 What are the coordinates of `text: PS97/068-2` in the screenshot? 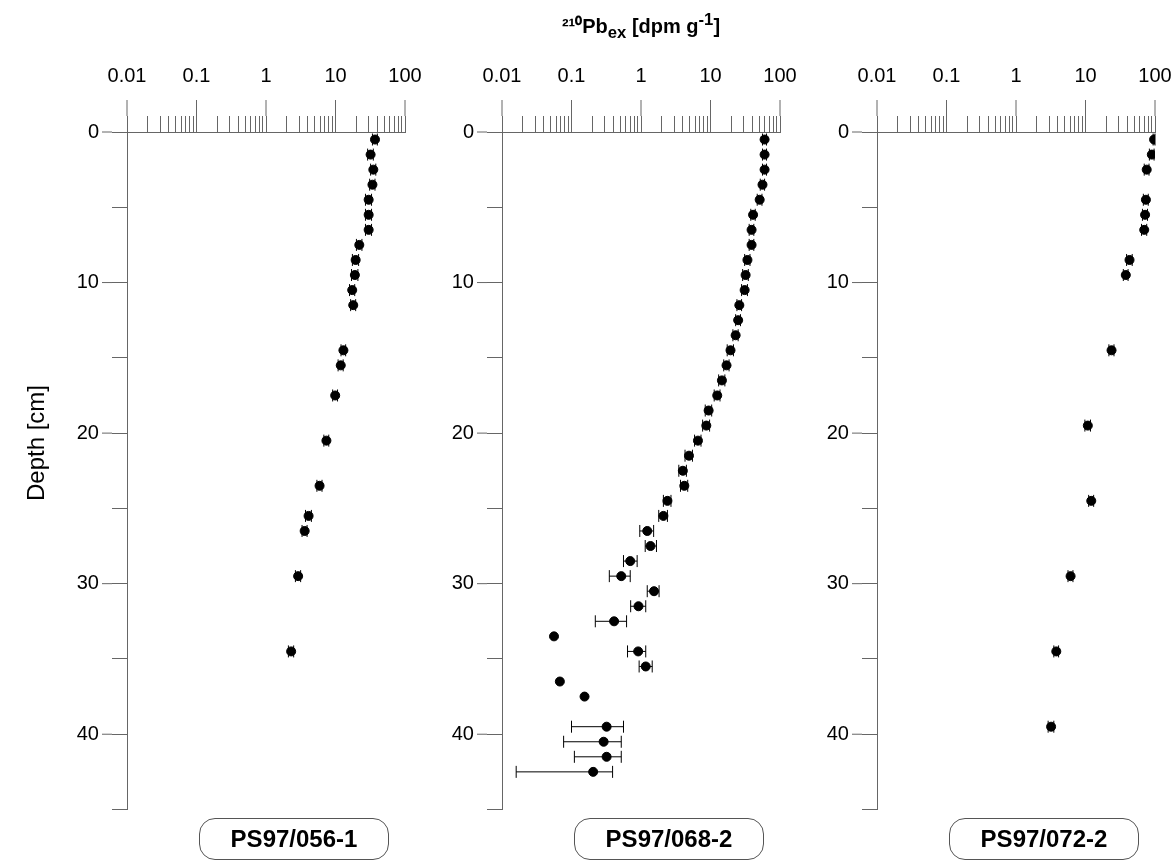 It's located at (669, 839).